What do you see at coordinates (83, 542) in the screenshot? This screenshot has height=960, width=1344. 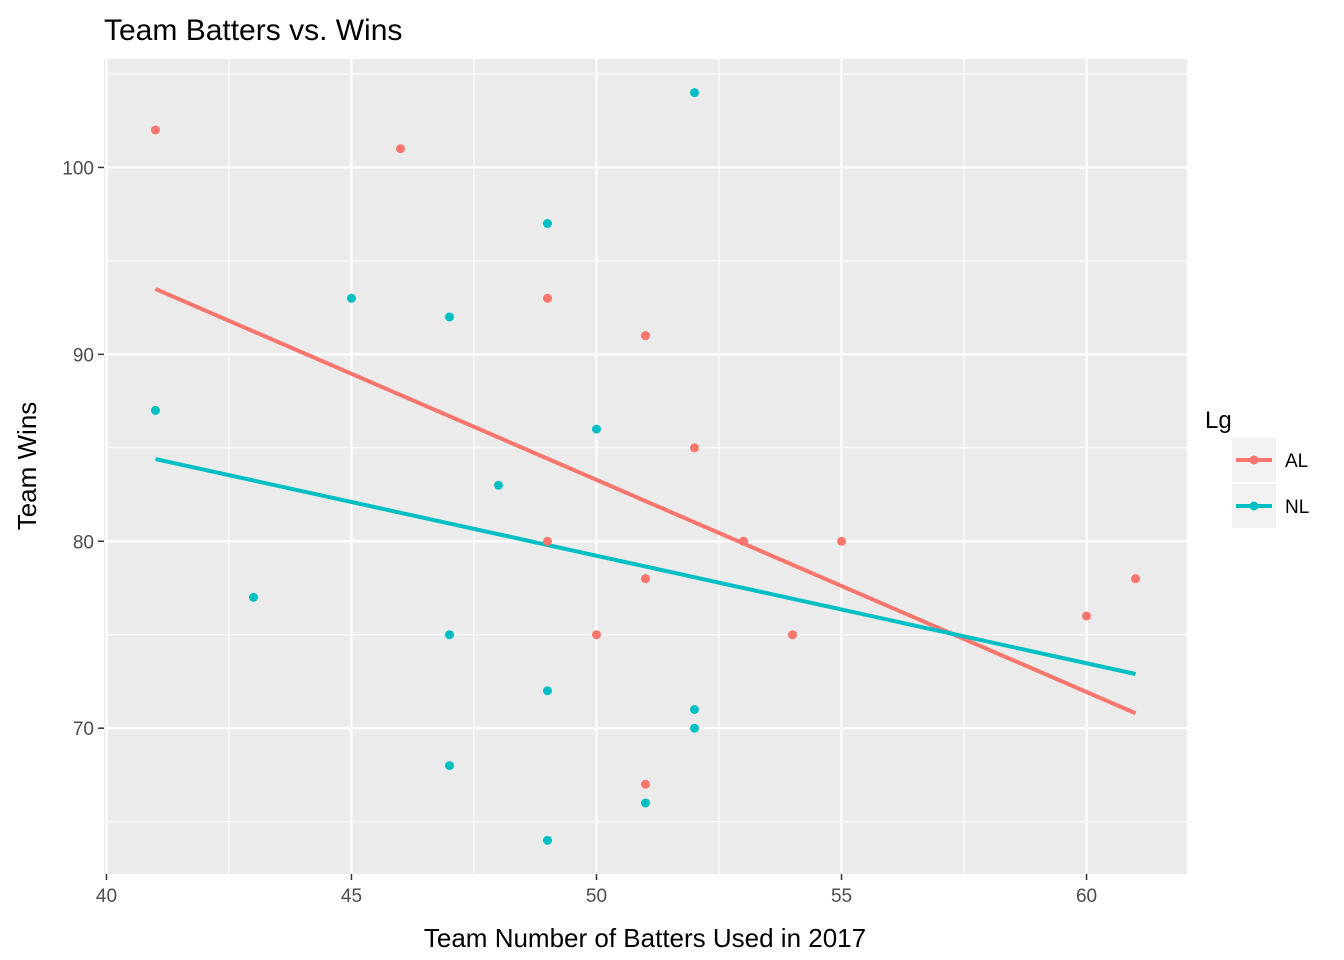 I see `y-tick-label: 80` at bounding box center [83, 542].